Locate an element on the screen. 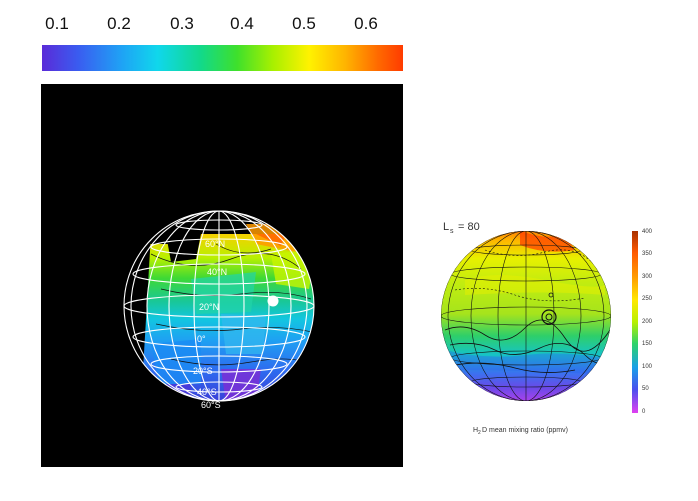 The height and width of the screenshot is (501, 698). latitude-label: 0° is located at coordinates (201, 339).